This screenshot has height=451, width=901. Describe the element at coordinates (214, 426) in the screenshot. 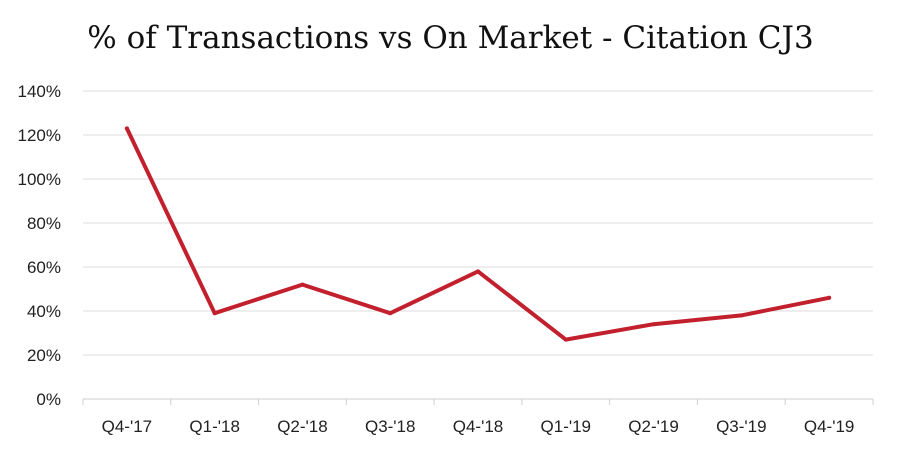

I see `x-tick-label: Q1-'18` at that location.